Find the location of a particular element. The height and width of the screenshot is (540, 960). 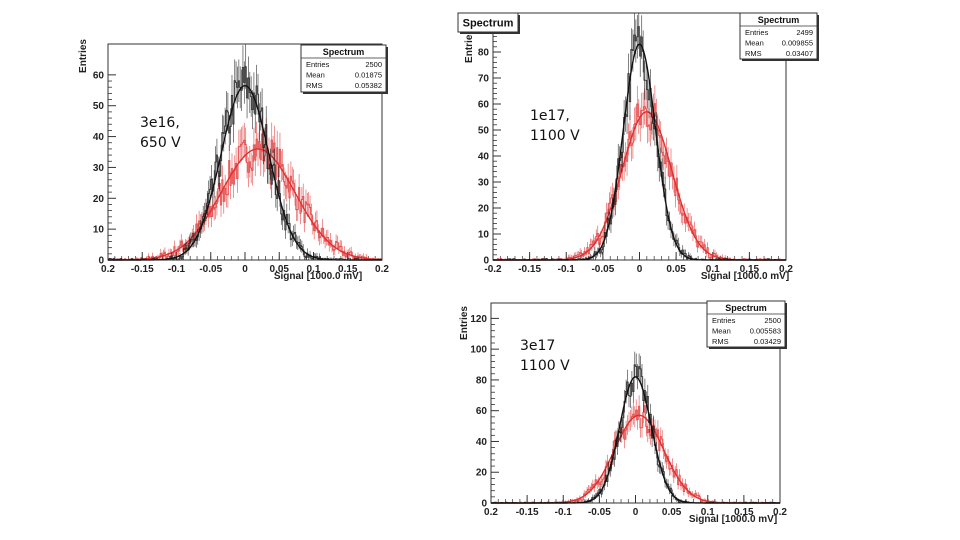

title-box-label: Spectrum is located at coordinates (488, 24).